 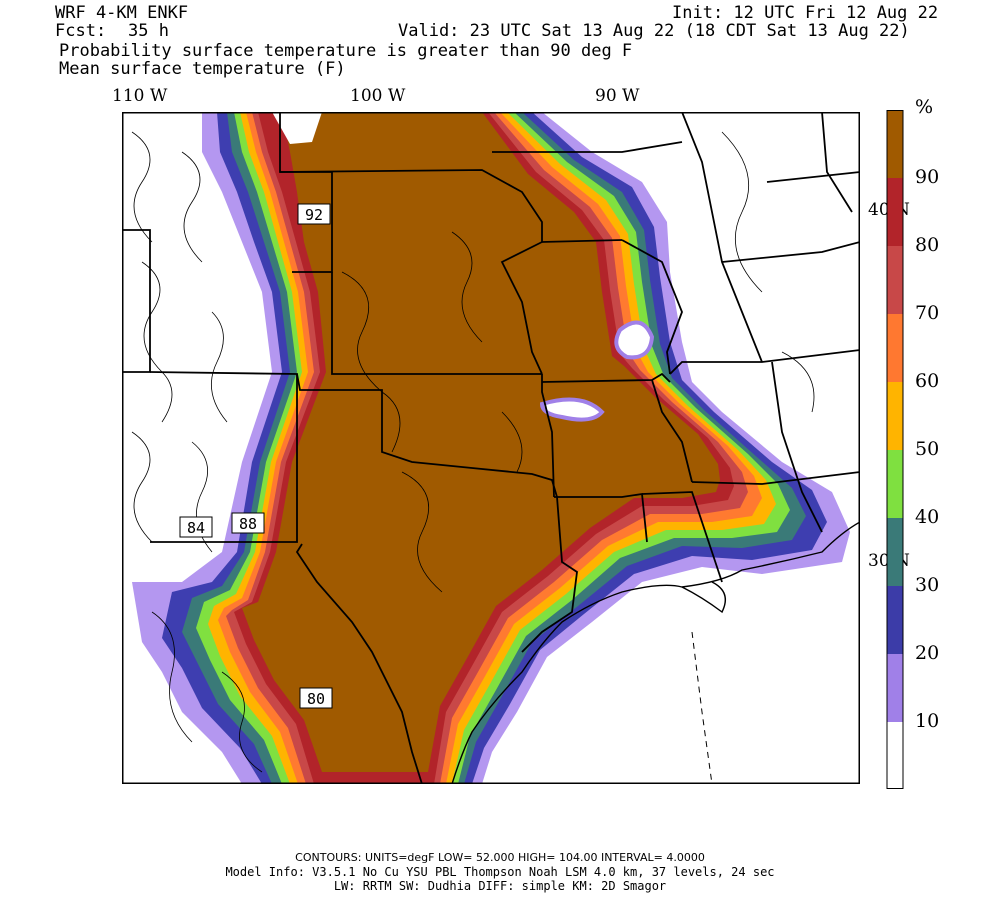 What do you see at coordinates (927, 449) in the screenshot?
I see `colorbar-label-50: 50` at bounding box center [927, 449].